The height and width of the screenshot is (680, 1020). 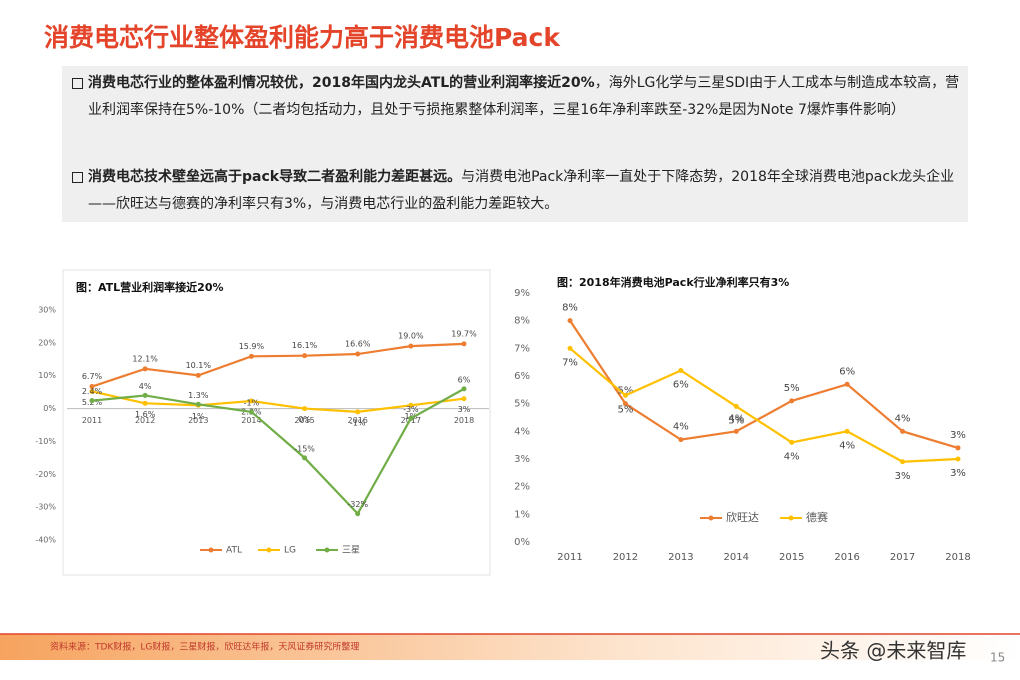 What do you see at coordinates (522, 431) in the screenshot?
I see `y-tick-label: 4%` at bounding box center [522, 431].